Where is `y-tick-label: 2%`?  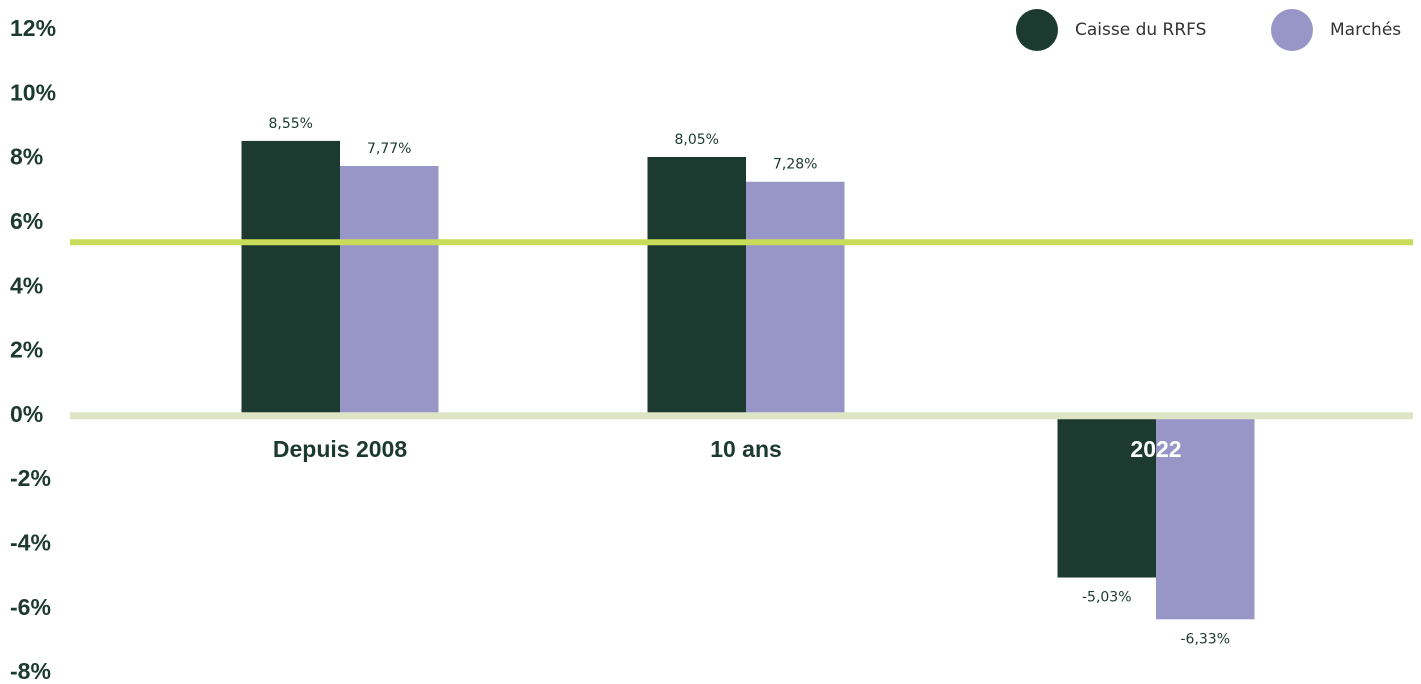
y-tick-label: 2% is located at coordinates (26, 350).